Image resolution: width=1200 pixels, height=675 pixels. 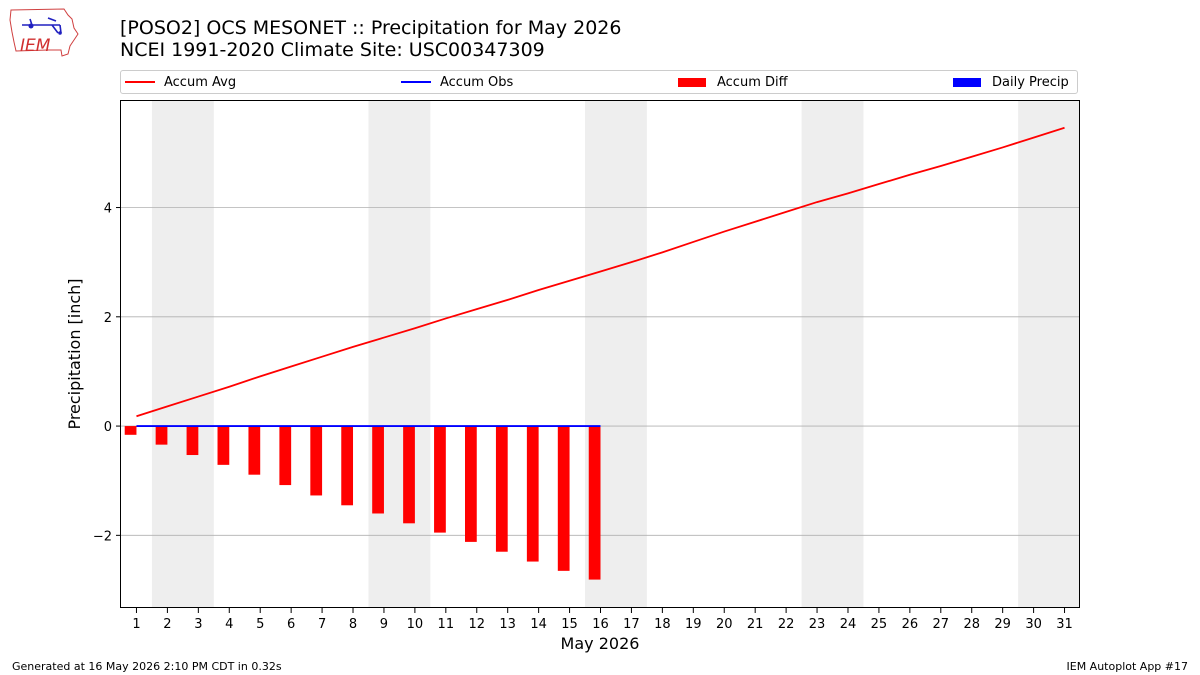 I want to click on legend-swatch-accum-obs, so click(x=416, y=82).